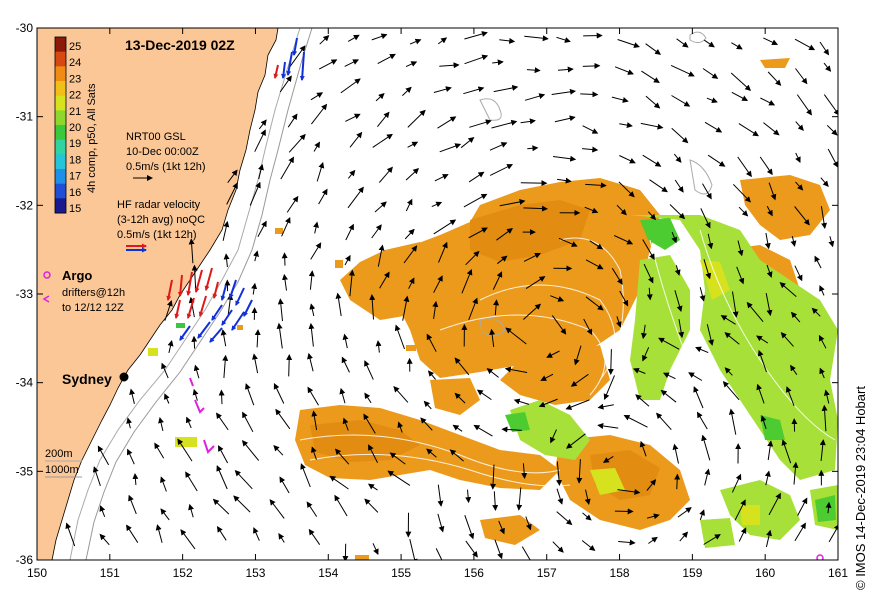  I want to click on y-tick-label: -34, so click(25, 383).